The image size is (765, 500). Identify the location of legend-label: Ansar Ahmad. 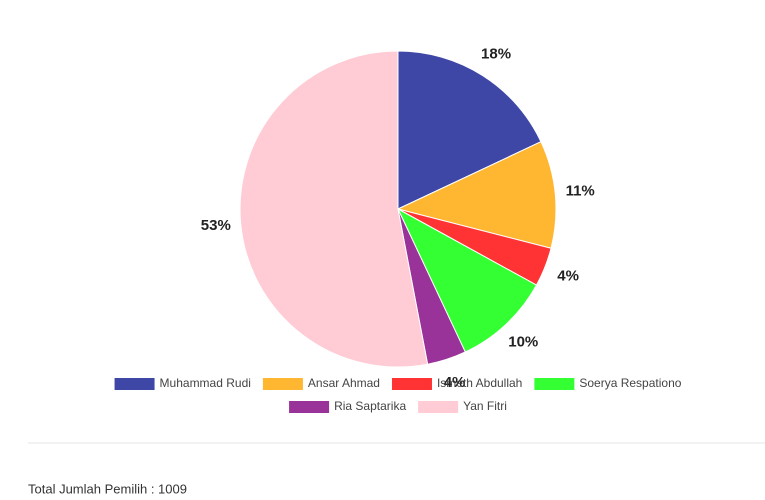
(344, 383).